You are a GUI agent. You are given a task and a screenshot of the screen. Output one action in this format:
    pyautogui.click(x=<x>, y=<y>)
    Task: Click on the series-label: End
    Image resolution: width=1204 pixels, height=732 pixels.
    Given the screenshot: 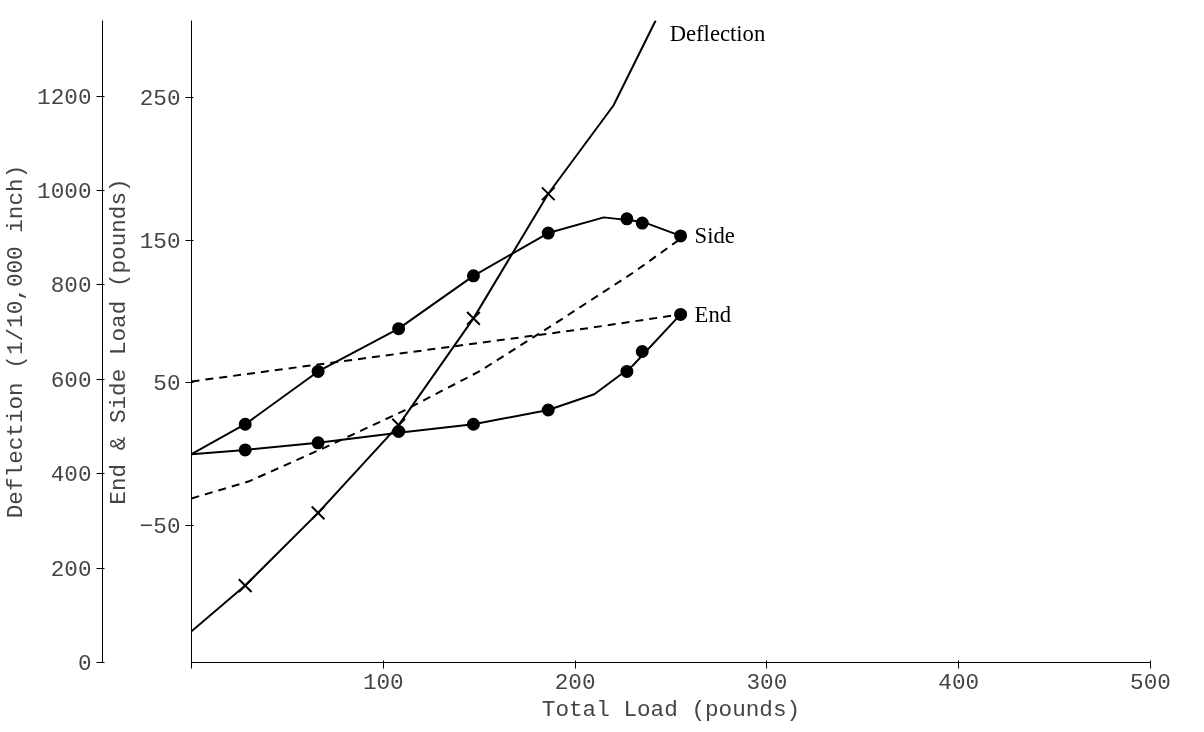 What is the action you would take?
    pyautogui.click(x=713, y=314)
    